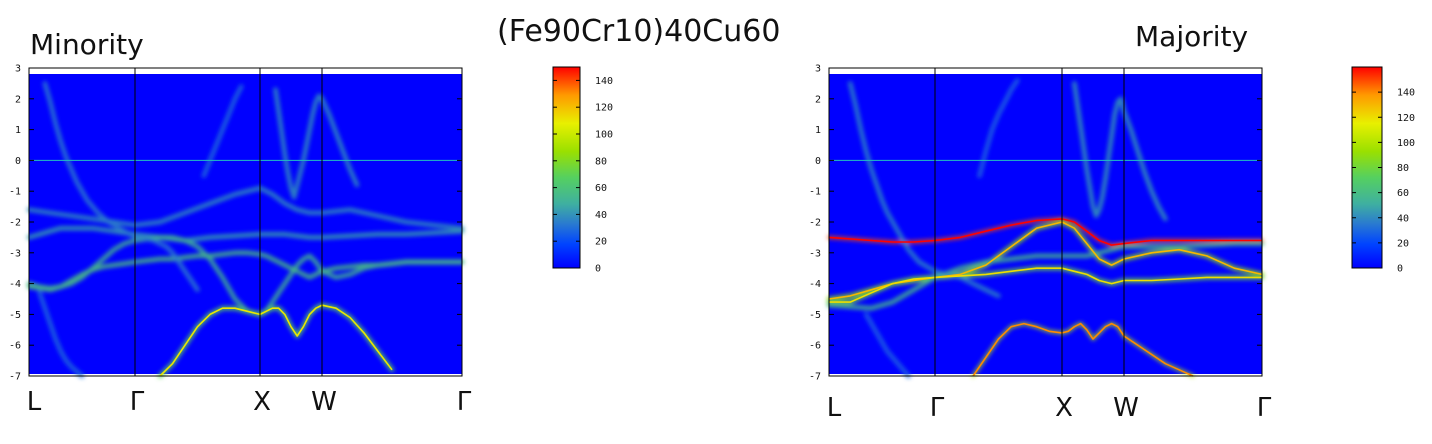 The height and width of the screenshot is (444, 1432). Describe the element at coordinates (1192, 36) in the screenshot. I see `majority-label: Majority` at that location.